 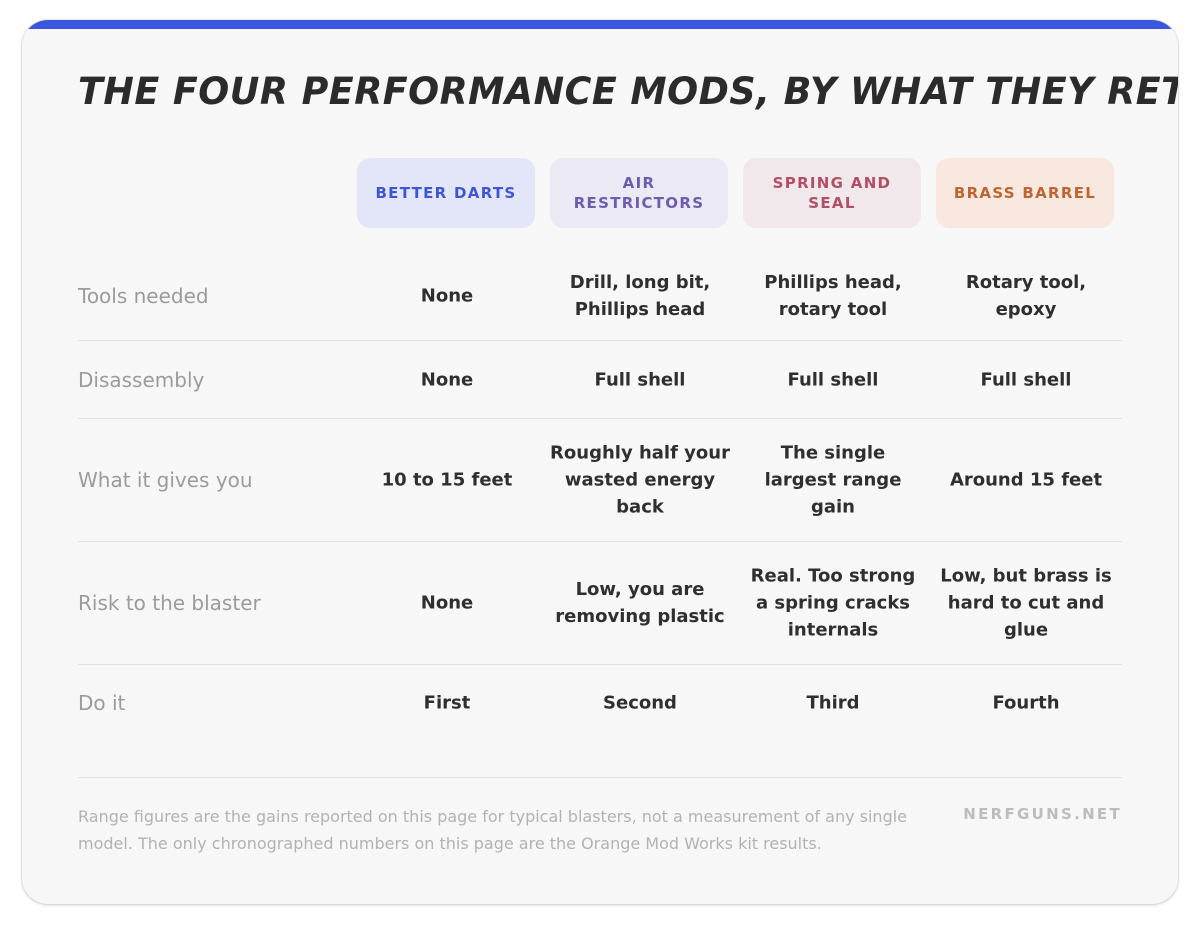 I want to click on column-header-air-restrictors: AIR RESTRICTORS, so click(x=639, y=193).